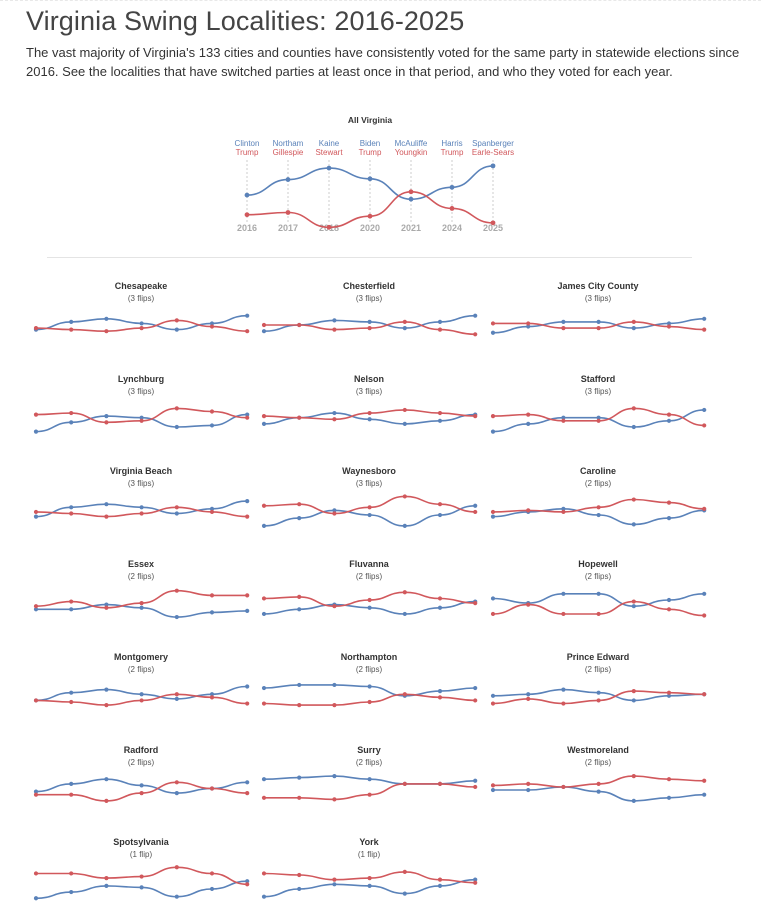 The height and width of the screenshot is (918, 761). What do you see at coordinates (141, 855) in the screenshot?
I see `locality-flips: (1 flip)` at bounding box center [141, 855].